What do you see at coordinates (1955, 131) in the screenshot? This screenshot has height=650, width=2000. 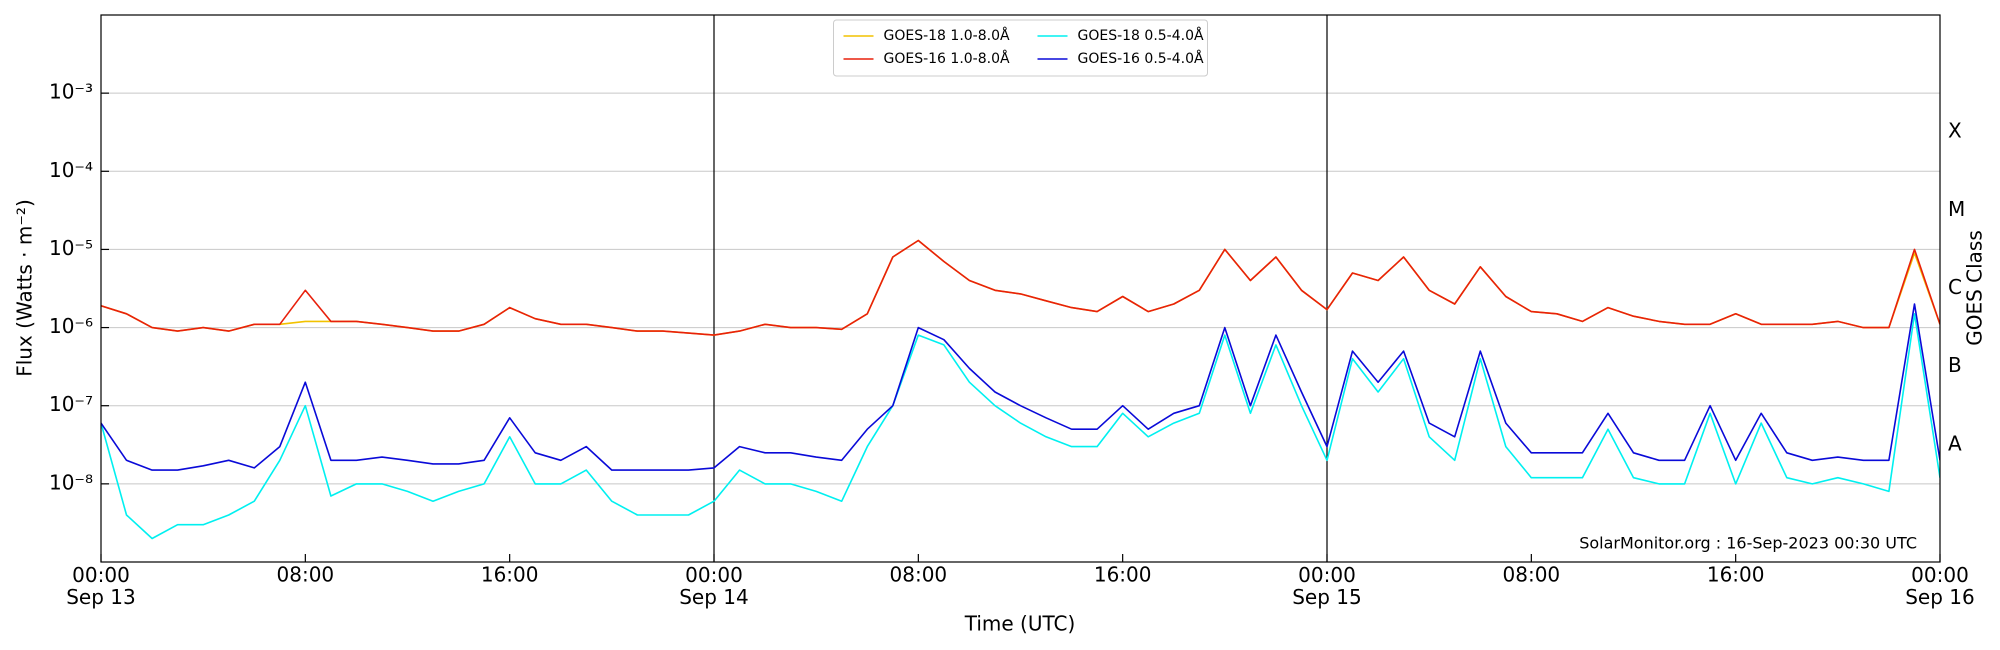 I see `y2-tick-label: X` at bounding box center [1955, 131].